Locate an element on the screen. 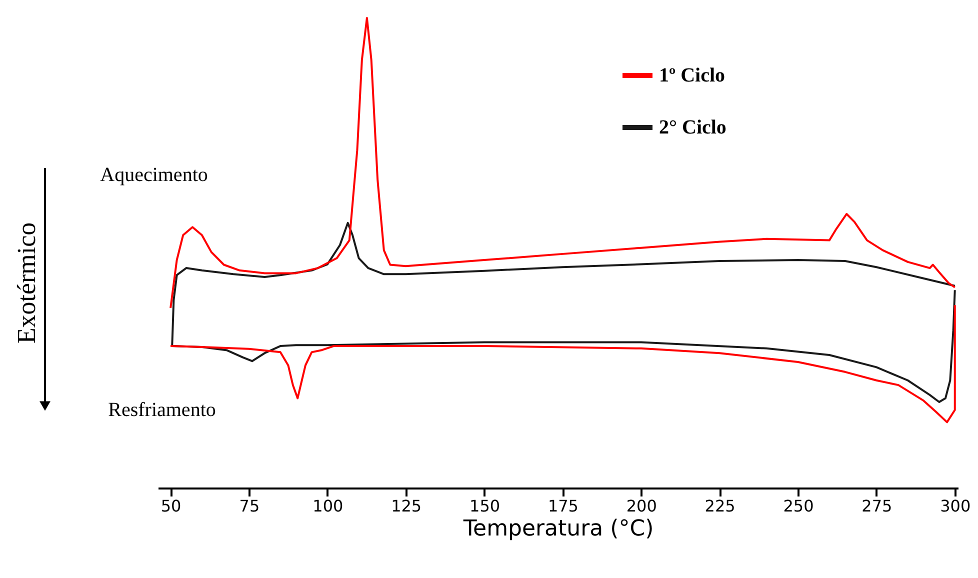  x-tick-label: 175 is located at coordinates (563, 506).